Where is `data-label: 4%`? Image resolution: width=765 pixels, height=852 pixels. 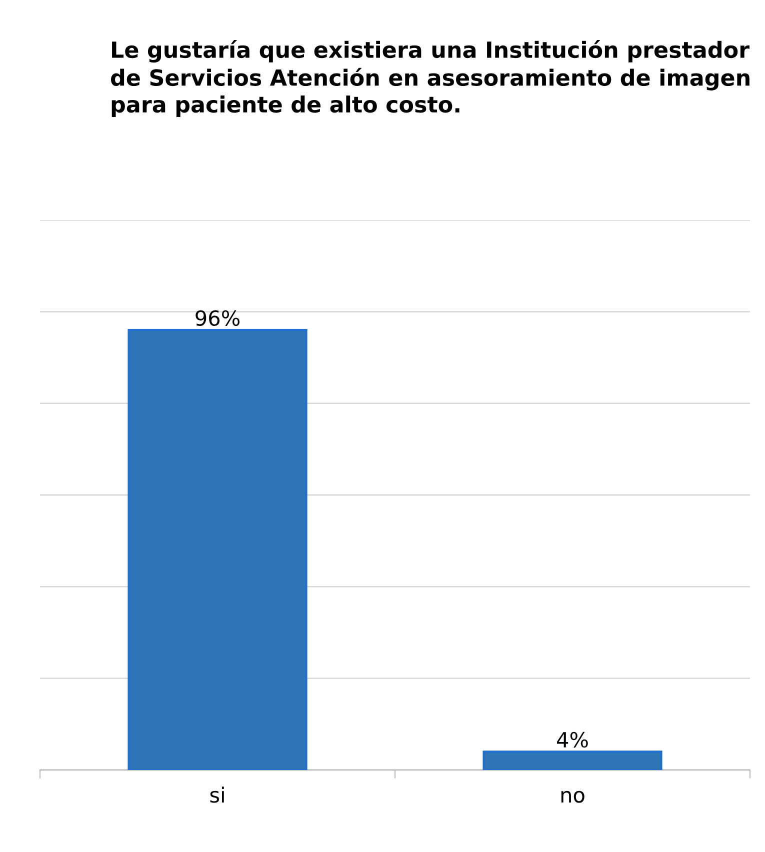 data-label: 4% is located at coordinates (572, 740).